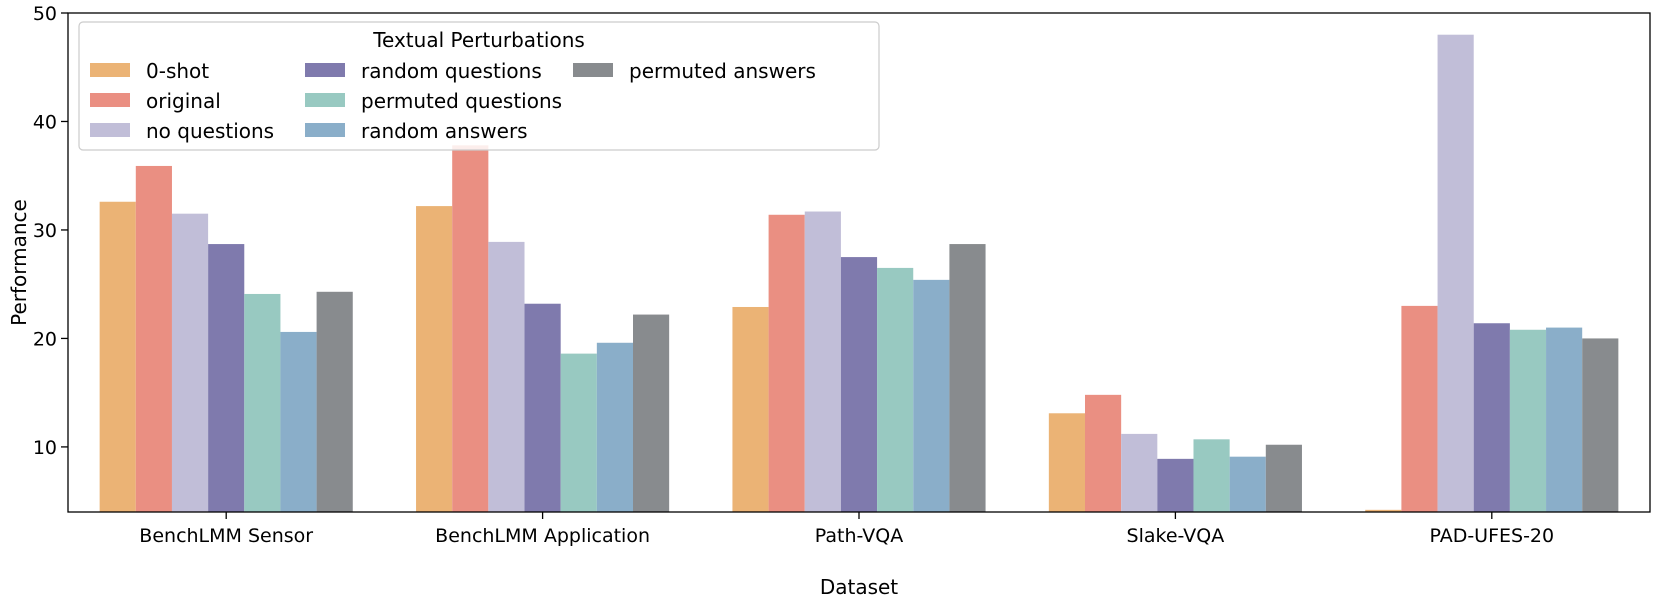 The height and width of the screenshot is (608, 1661). I want to click on legend-label: random answers, so click(444, 131).